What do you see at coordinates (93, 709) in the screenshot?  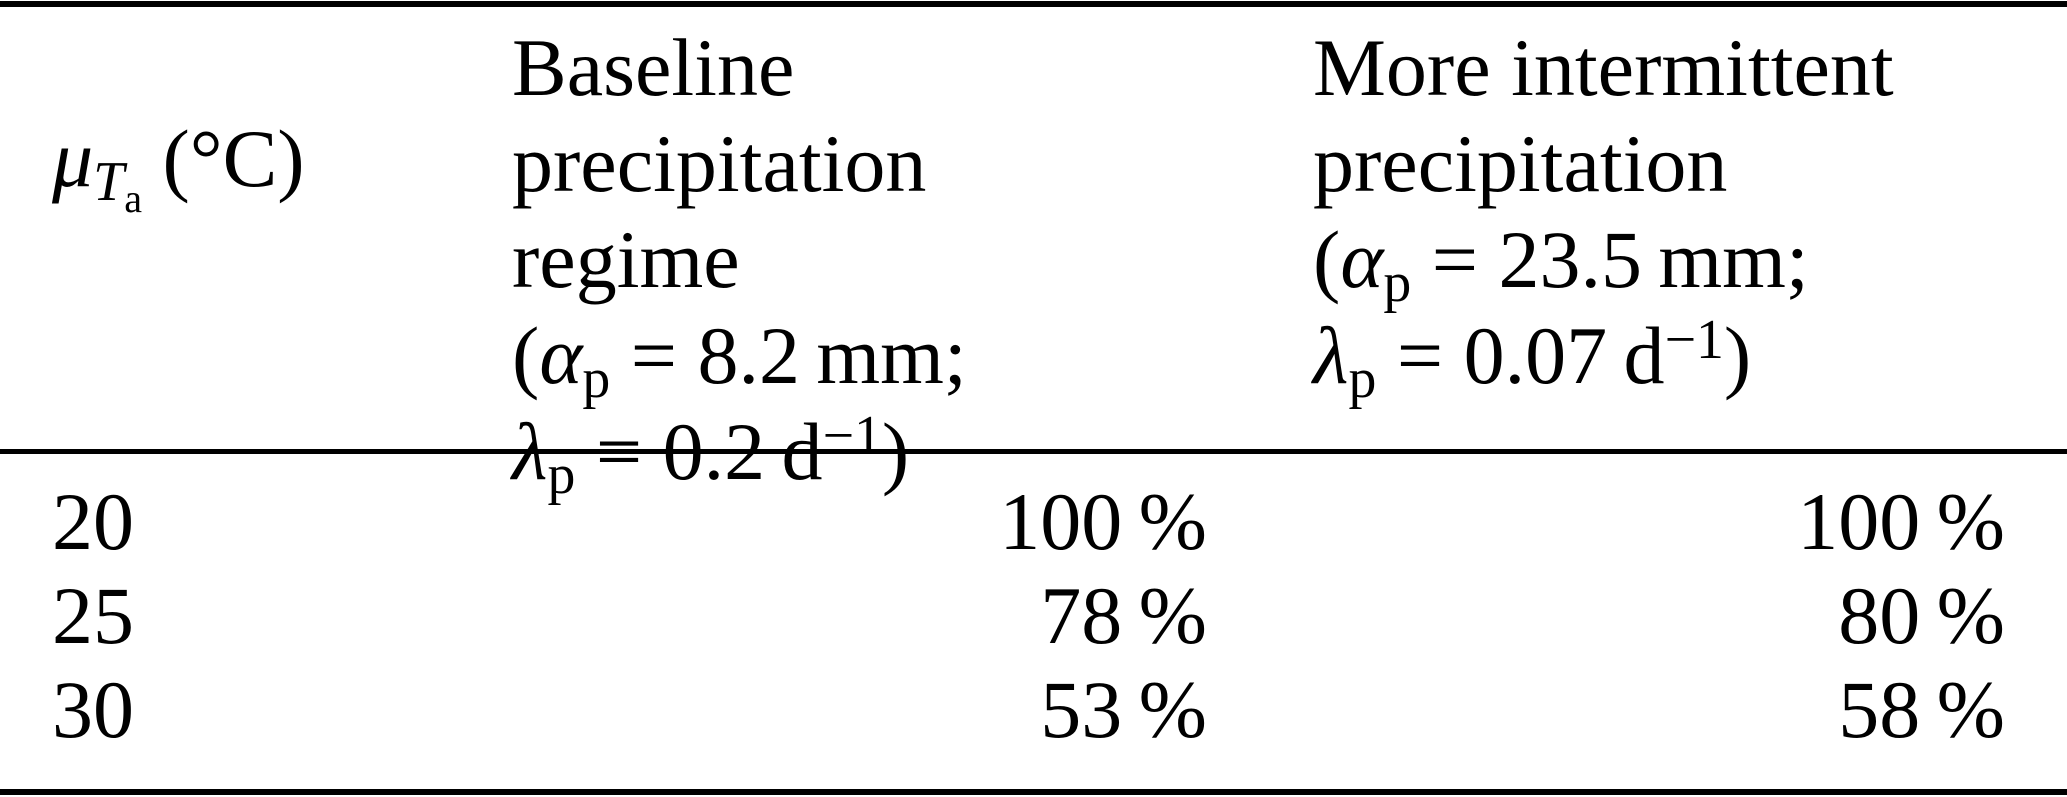 I see `cell-temperature: 30` at bounding box center [93, 709].